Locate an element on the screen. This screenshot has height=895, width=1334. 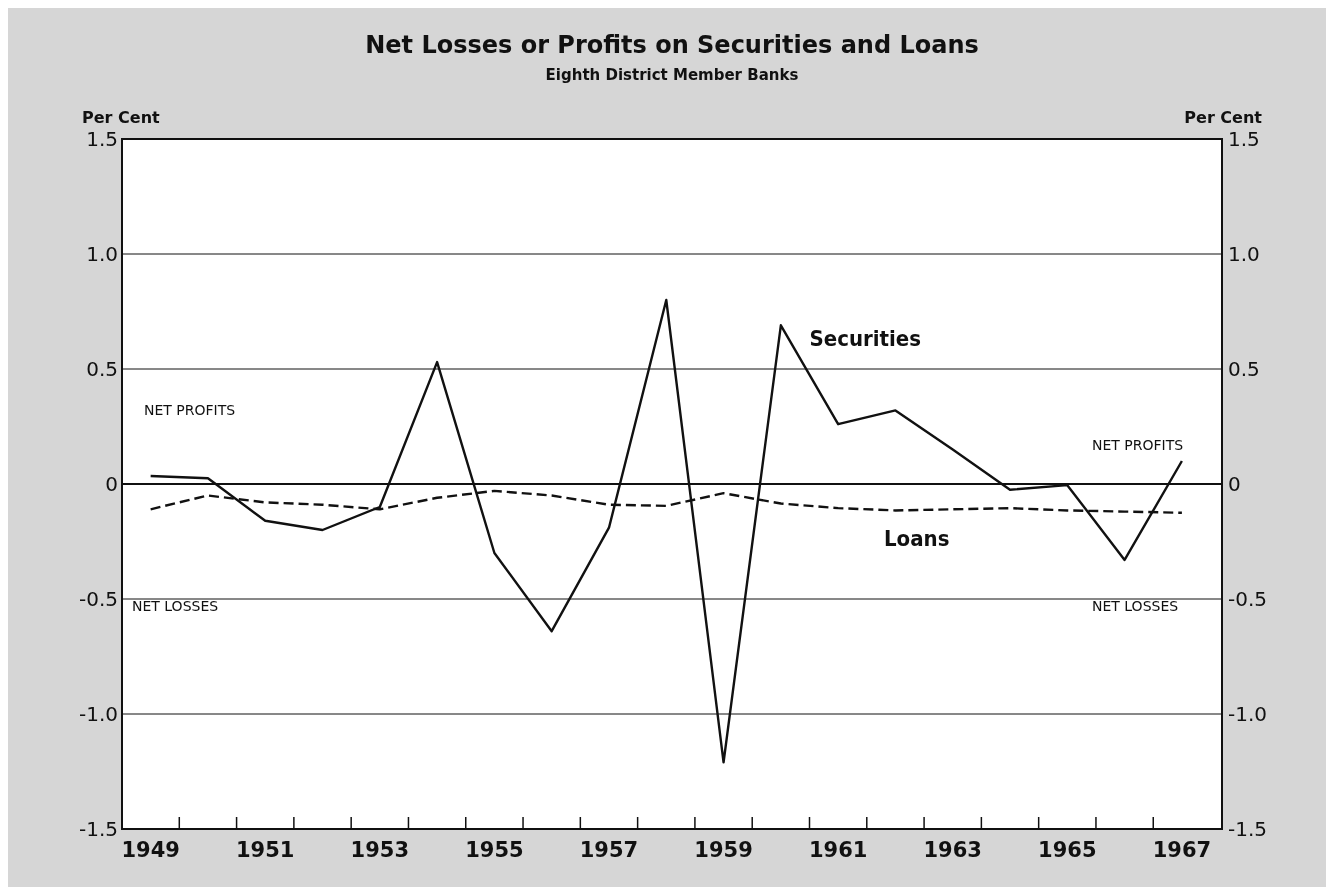
y2-tick-label: 0 is located at coordinates (1234, 484).